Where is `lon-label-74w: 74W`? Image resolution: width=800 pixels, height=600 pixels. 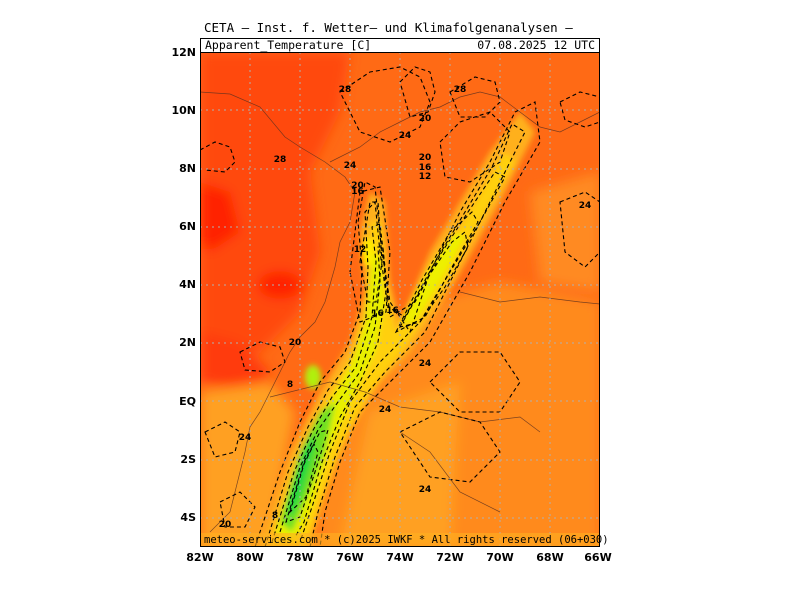 lon-label-74w: 74W is located at coordinates (400, 557).